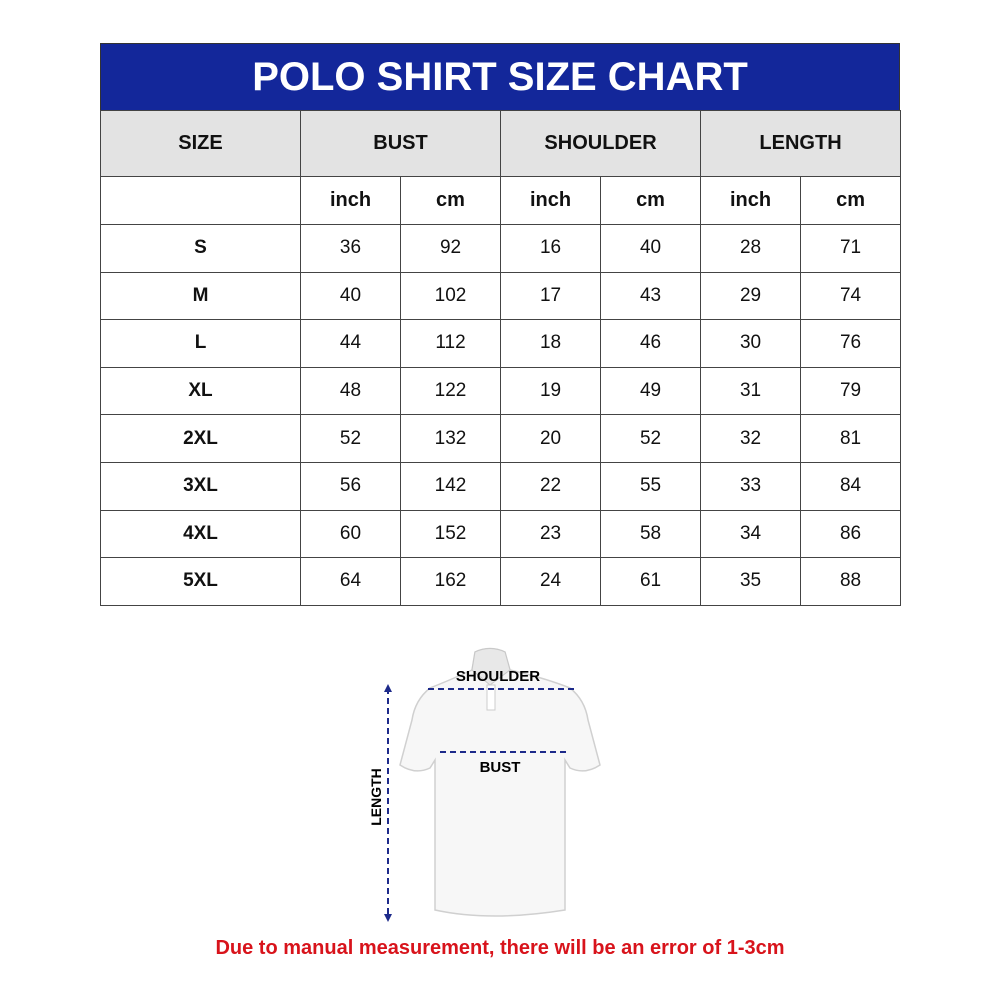 The image size is (1000, 1000). Describe the element at coordinates (551, 534) in the screenshot. I see `value-cell: 23` at that location.